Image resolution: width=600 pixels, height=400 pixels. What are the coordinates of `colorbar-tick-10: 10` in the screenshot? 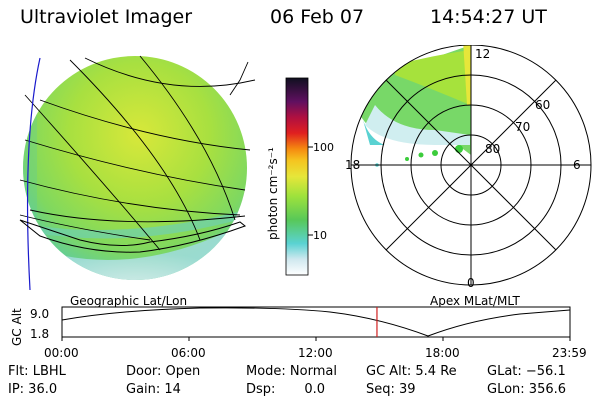 It's located at (320, 235).